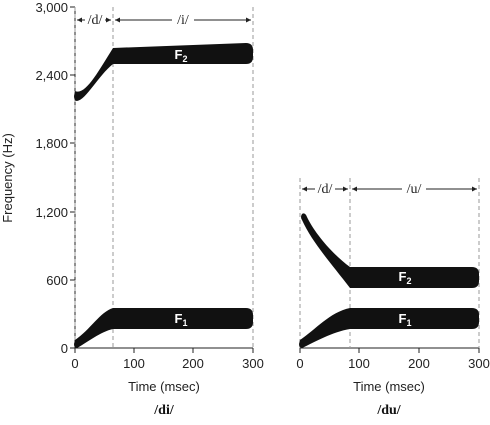 The image size is (490, 425). Describe the element at coordinates (74, 363) in the screenshot. I see `x-tick-di-0: 0` at that location.